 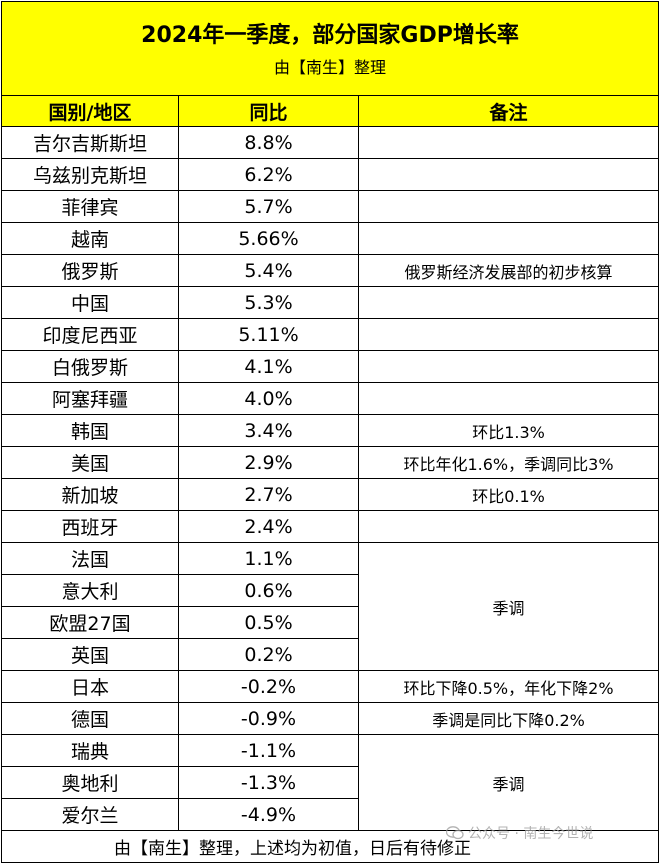 What do you see at coordinates (90, 398) in the screenshot?
I see `country-cell: 阿塞拜疆` at bounding box center [90, 398].